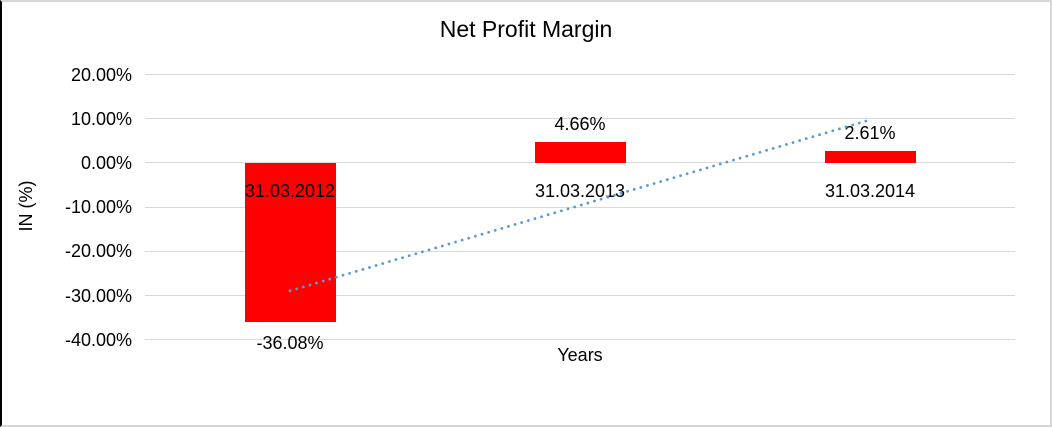  Describe the element at coordinates (290, 190) in the screenshot. I see `category-label: 31.03.2012` at that location.